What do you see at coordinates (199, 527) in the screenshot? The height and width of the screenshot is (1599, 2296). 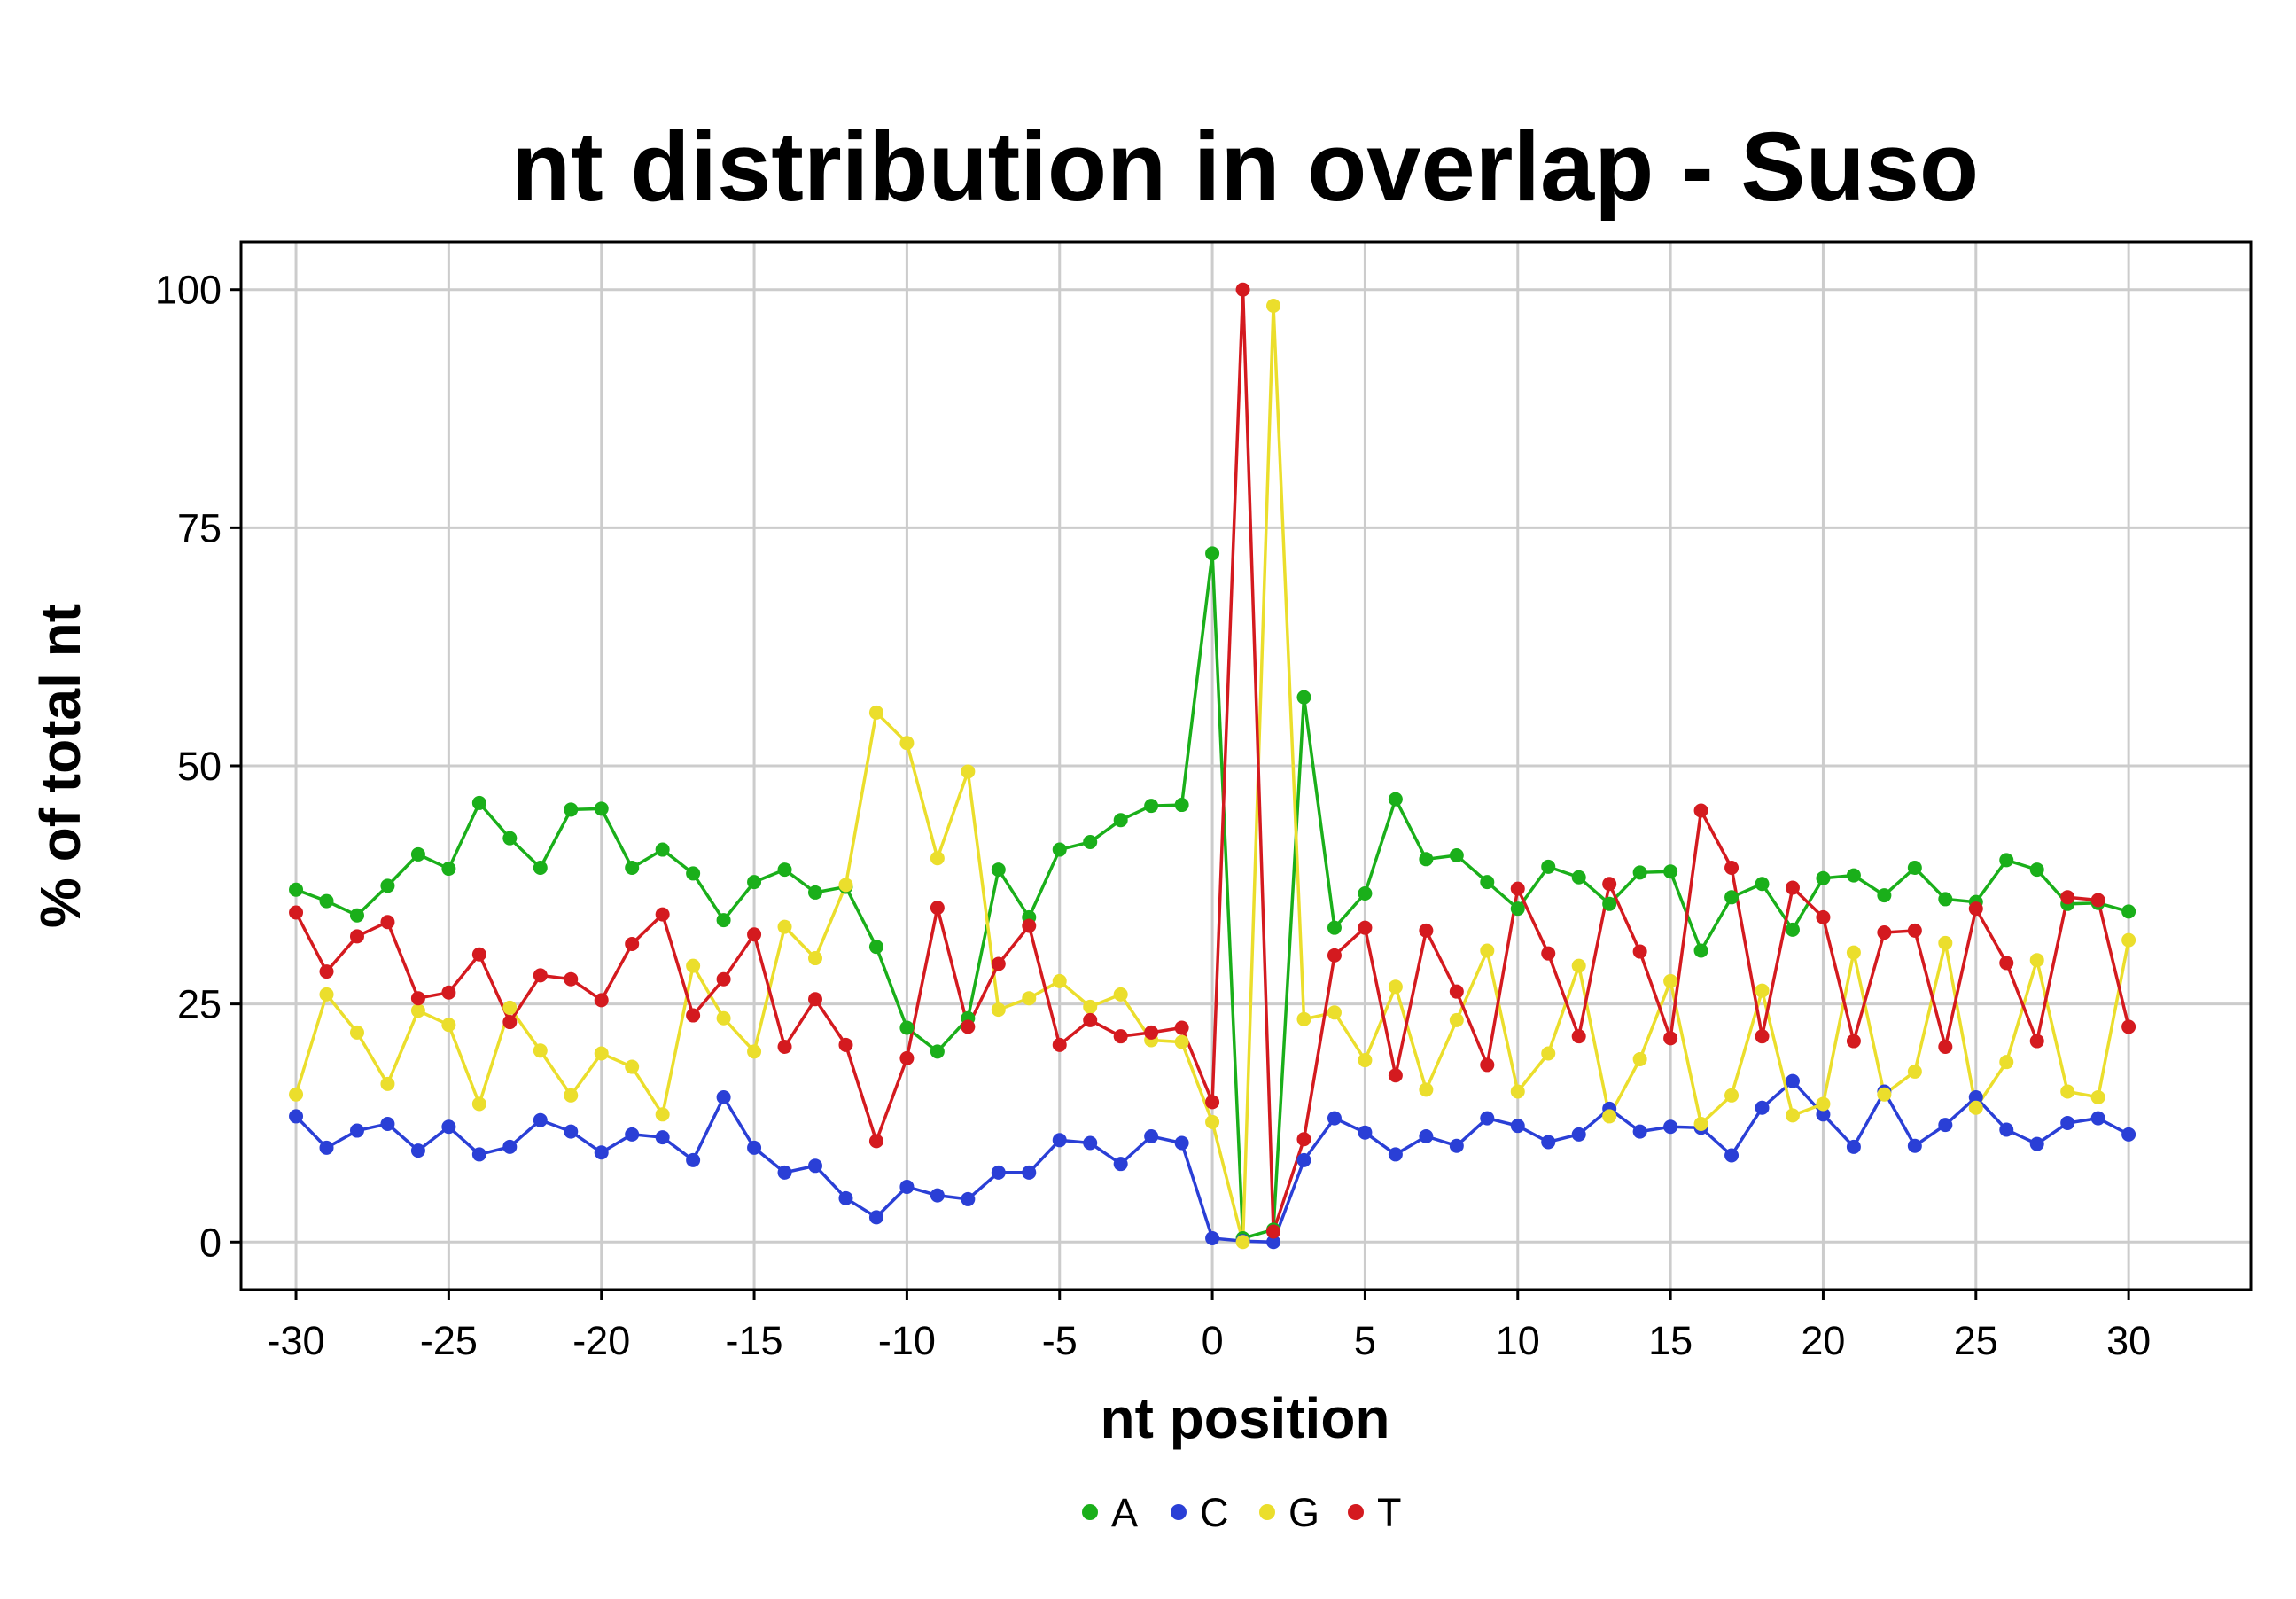 I see `y-tick-label: 75` at bounding box center [199, 527].